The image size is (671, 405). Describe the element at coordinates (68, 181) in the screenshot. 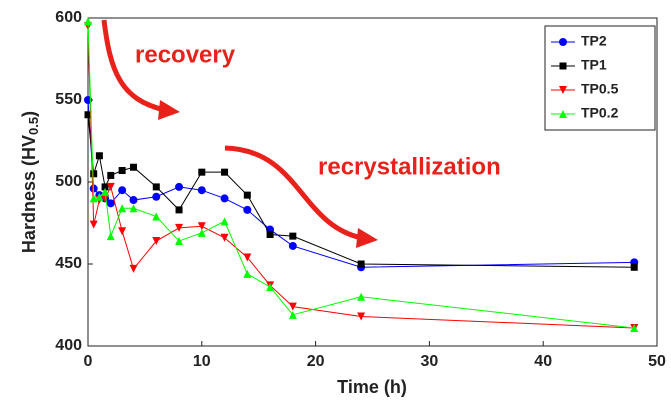

I see `y-tick-label: 500` at that location.